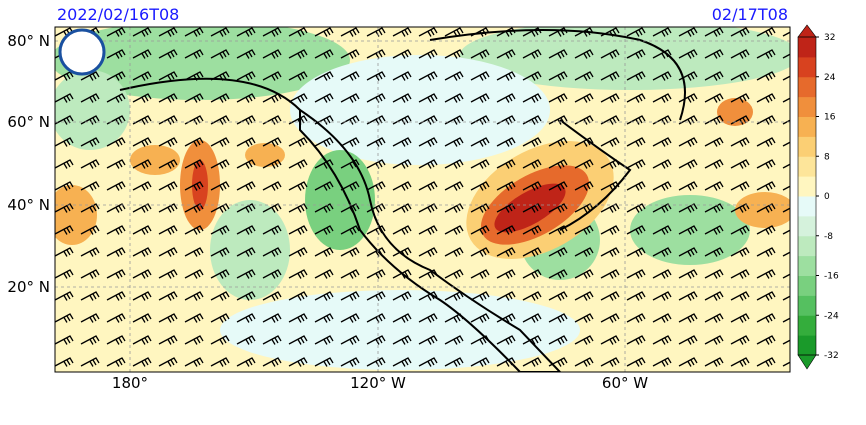 This screenshot has width=866, height=425. Describe the element at coordinates (831, 356) in the screenshot. I see `colorbar-tick-label: -32` at that location.